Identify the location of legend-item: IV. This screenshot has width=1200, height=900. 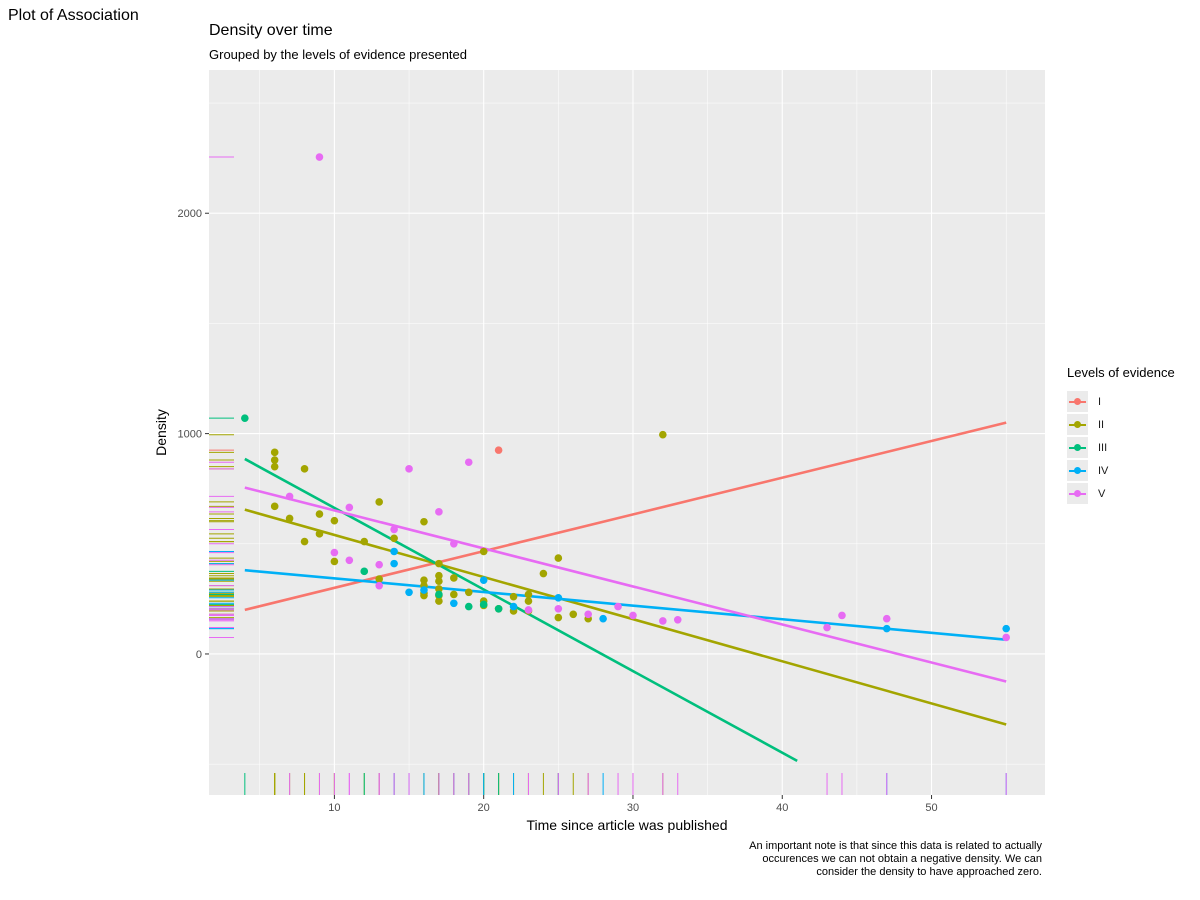
(1121, 470).